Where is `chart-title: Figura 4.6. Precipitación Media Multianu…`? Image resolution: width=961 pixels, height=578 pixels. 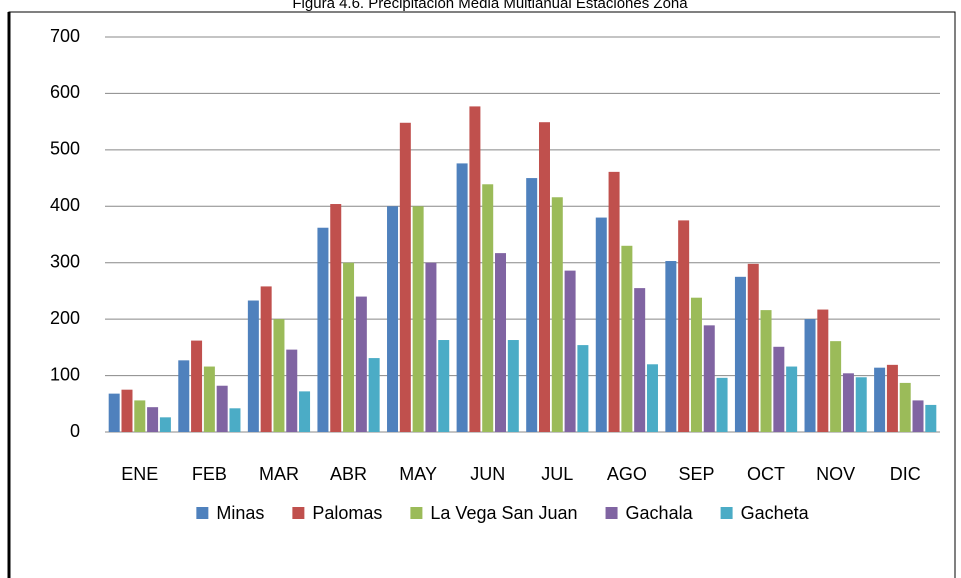
chart-title: Figura 4.6. Precipitación Media Multianu… is located at coordinates (490, 6).